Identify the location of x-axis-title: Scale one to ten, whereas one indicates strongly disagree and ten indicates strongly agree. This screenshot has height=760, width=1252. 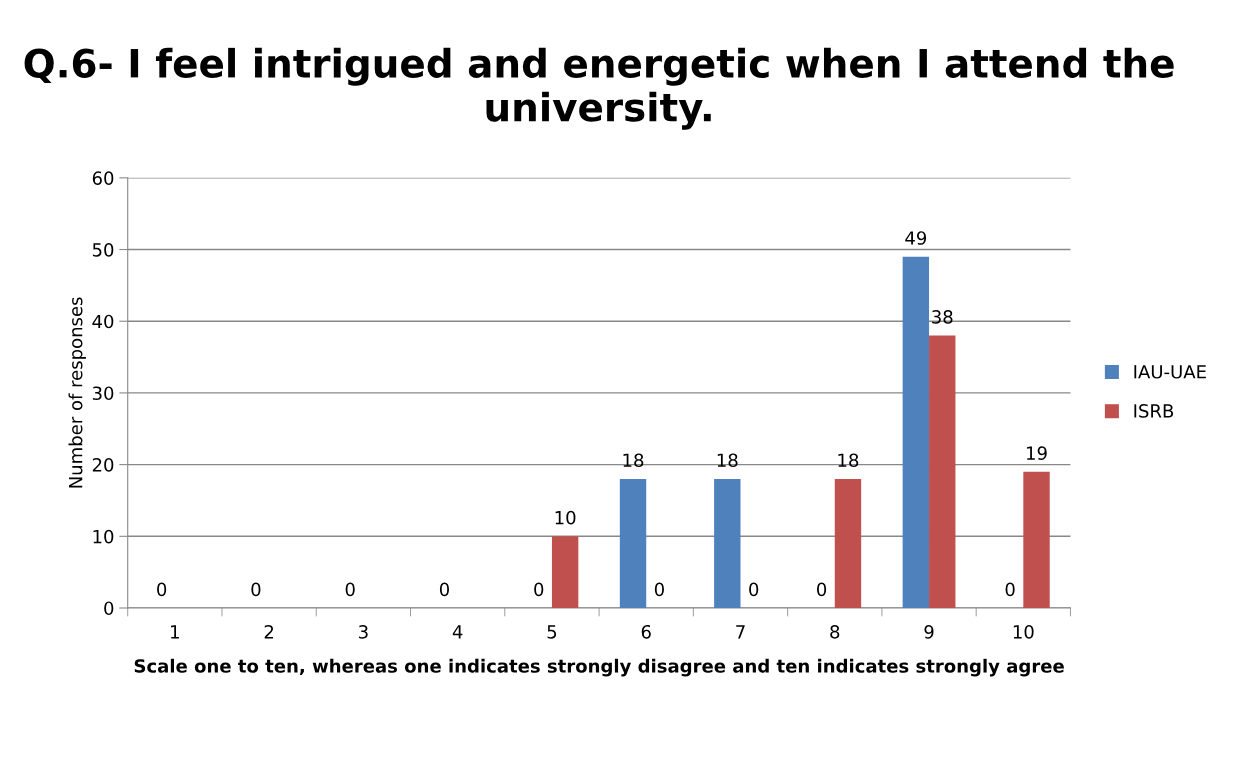
(599, 667).